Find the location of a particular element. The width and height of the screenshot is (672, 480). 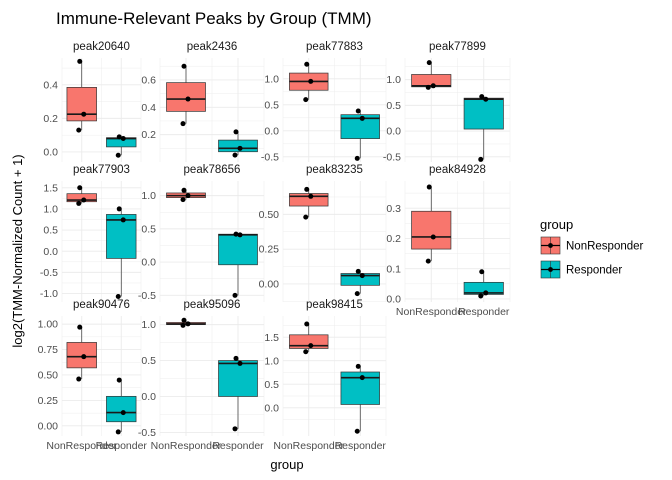

panel-title: peak77903 is located at coordinates (101, 170).